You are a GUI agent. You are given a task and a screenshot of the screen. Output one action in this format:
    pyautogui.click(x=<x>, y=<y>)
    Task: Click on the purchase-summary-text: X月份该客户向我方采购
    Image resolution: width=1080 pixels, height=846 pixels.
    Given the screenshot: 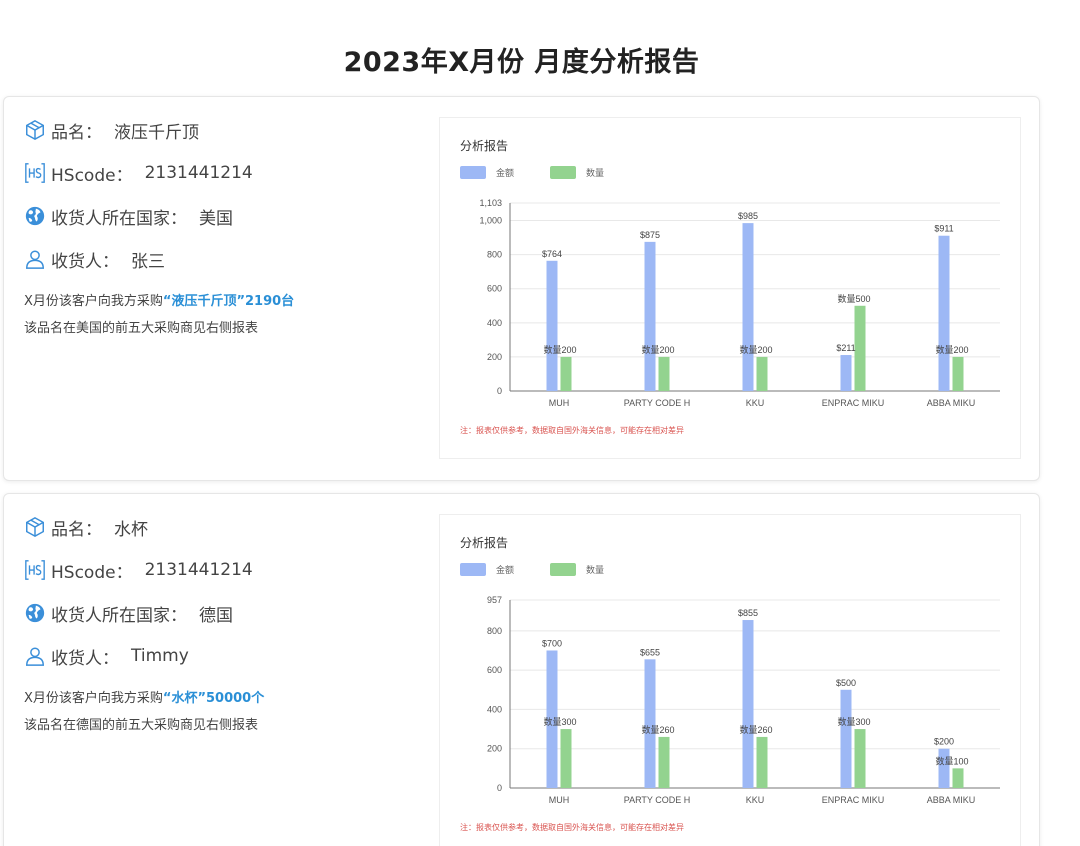 What is the action you would take?
    pyautogui.click(x=93, y=698)
    